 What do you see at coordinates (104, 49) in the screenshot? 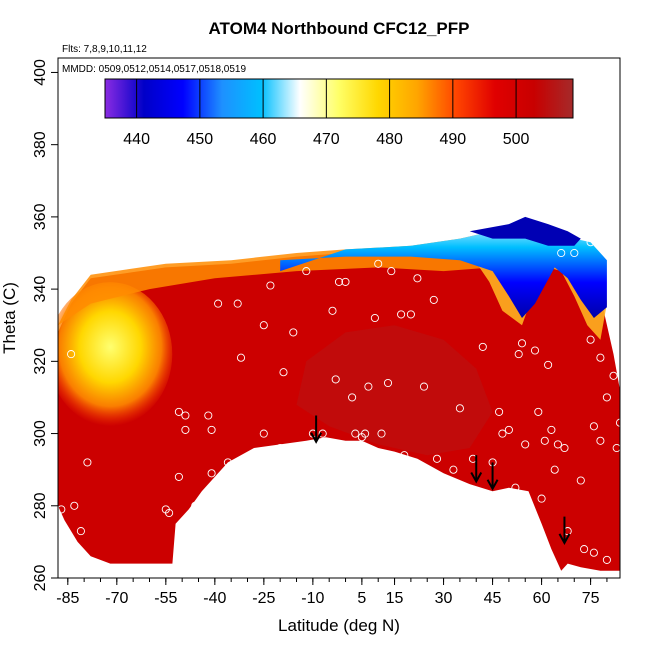
I see `chart-subtitle-flights: Flts: 7,8,9,10,11,12` at bounding box center [104, 49].